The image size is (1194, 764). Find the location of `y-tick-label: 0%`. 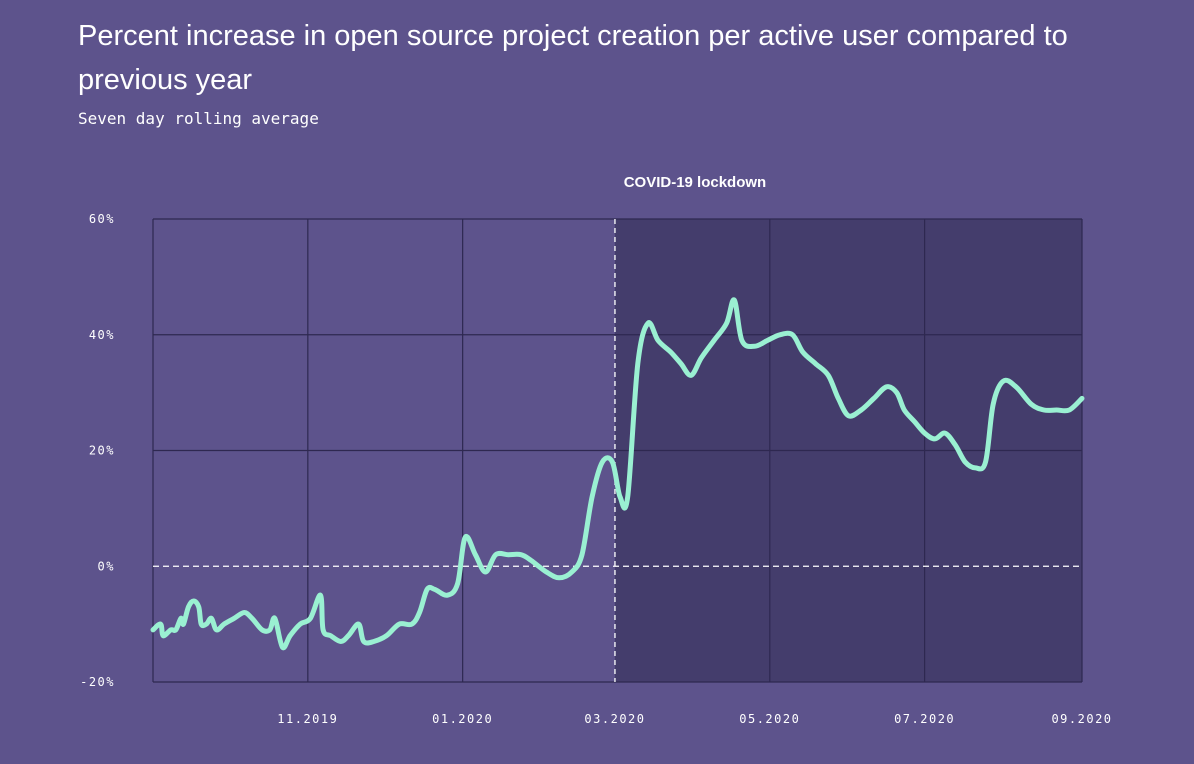

y-tick-label: 0% is located at coordinates (106, 566).